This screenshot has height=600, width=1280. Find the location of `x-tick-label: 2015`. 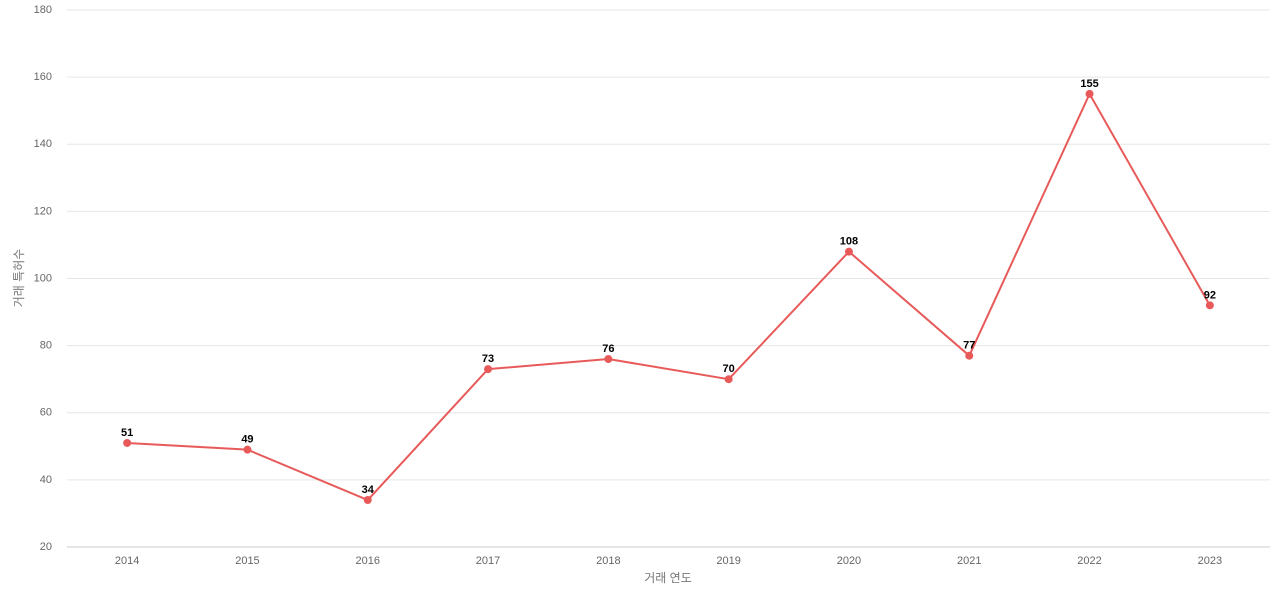

x-tick-label: 2015 is located at coordinates (247, 561).